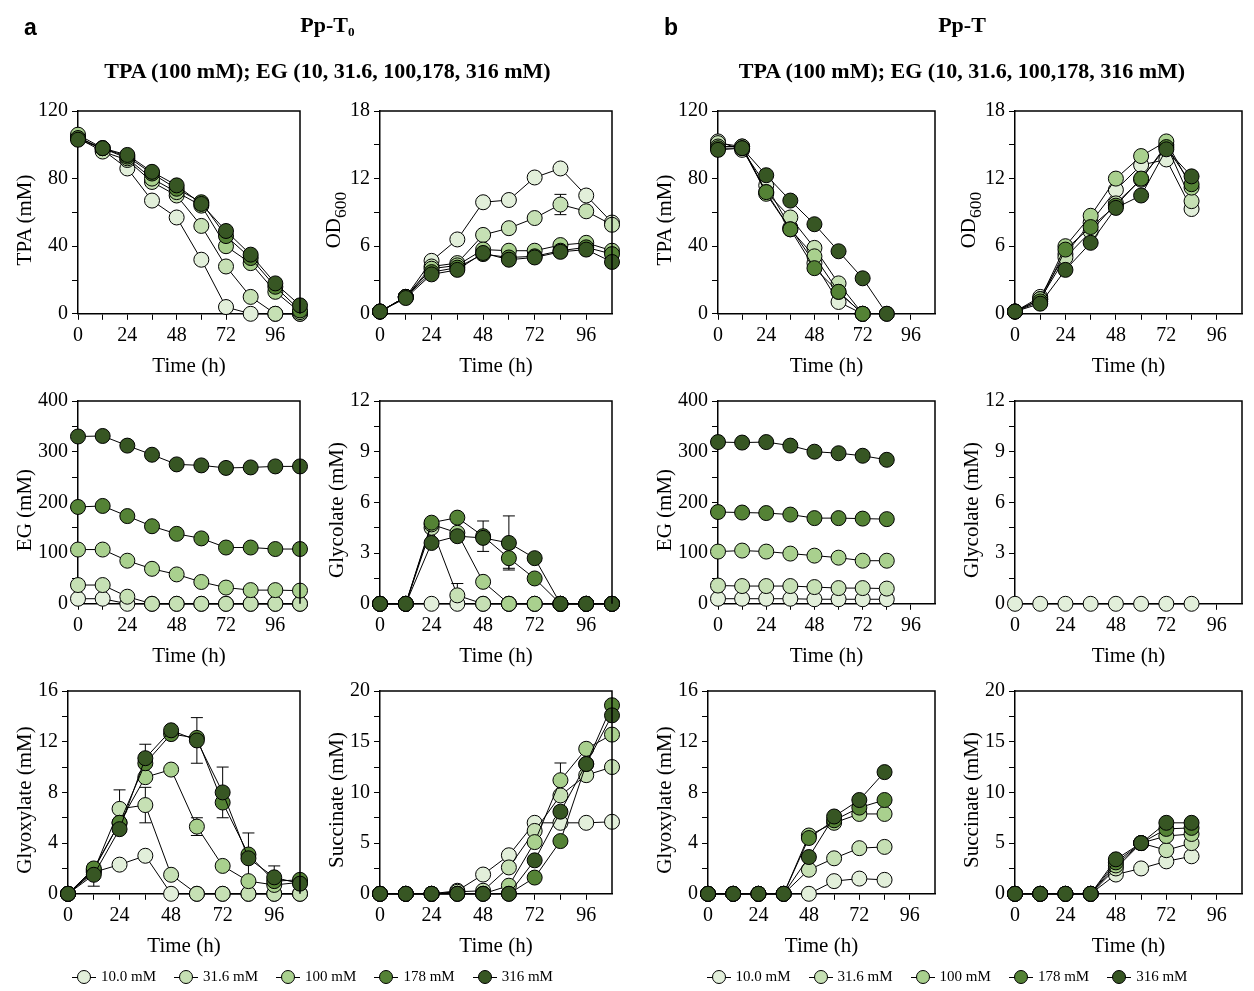  What do you see at coordinates (688, 689) in the screenshot?
I see `y-tick-label: 16` at bounding box center [688, 689].